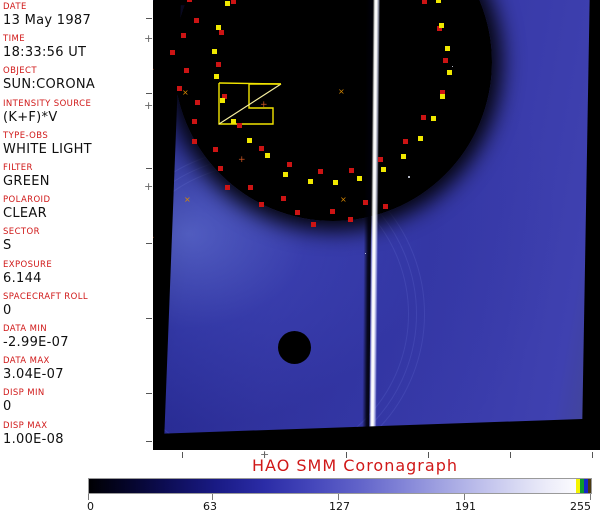  What do you see at coordinates (355, 465) in the screenshot?
I see `plot-title: HAO SMM Coronagraph` at bounding box center [355, 465].